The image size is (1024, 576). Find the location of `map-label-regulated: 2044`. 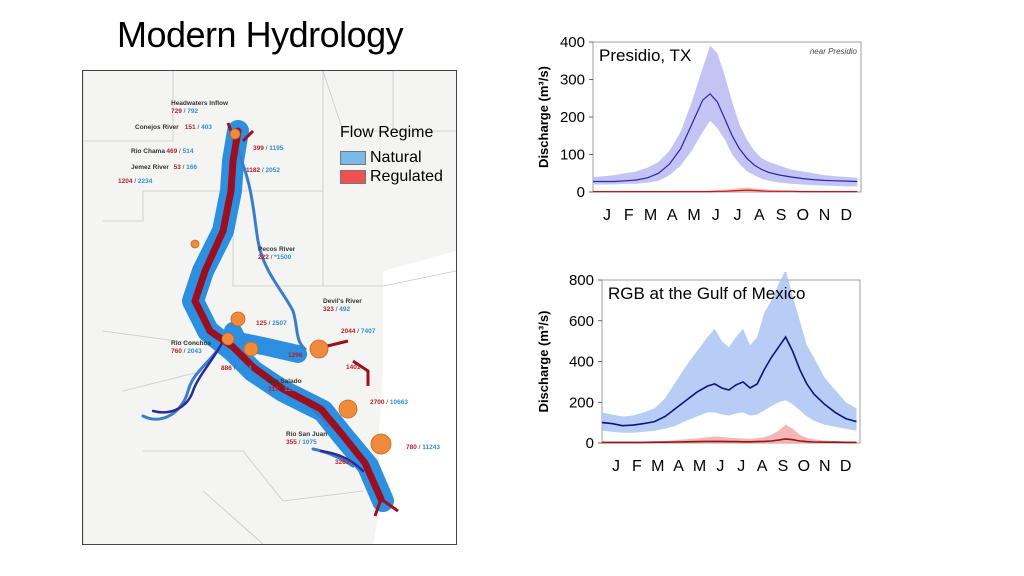

map-label-regulated: 2044 is located at coordinates (348, 331).